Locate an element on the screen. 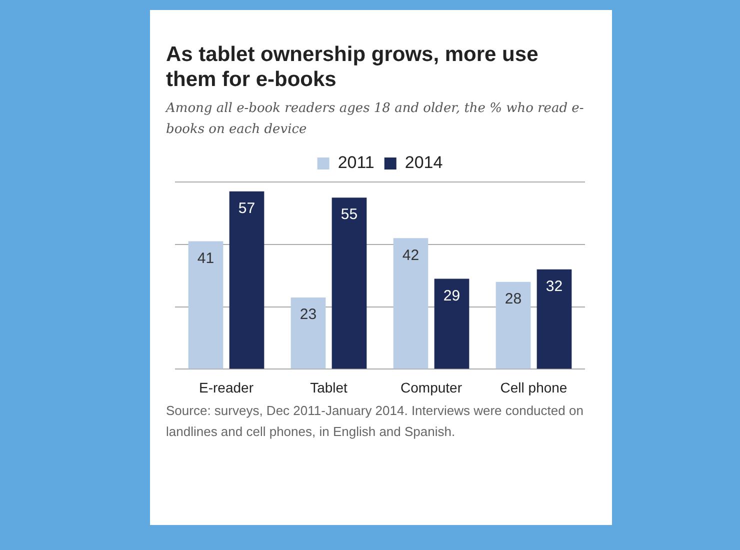 The height and width of the screenshot is (550, 740). data-label: 42 is located at coordinates (411, 255).